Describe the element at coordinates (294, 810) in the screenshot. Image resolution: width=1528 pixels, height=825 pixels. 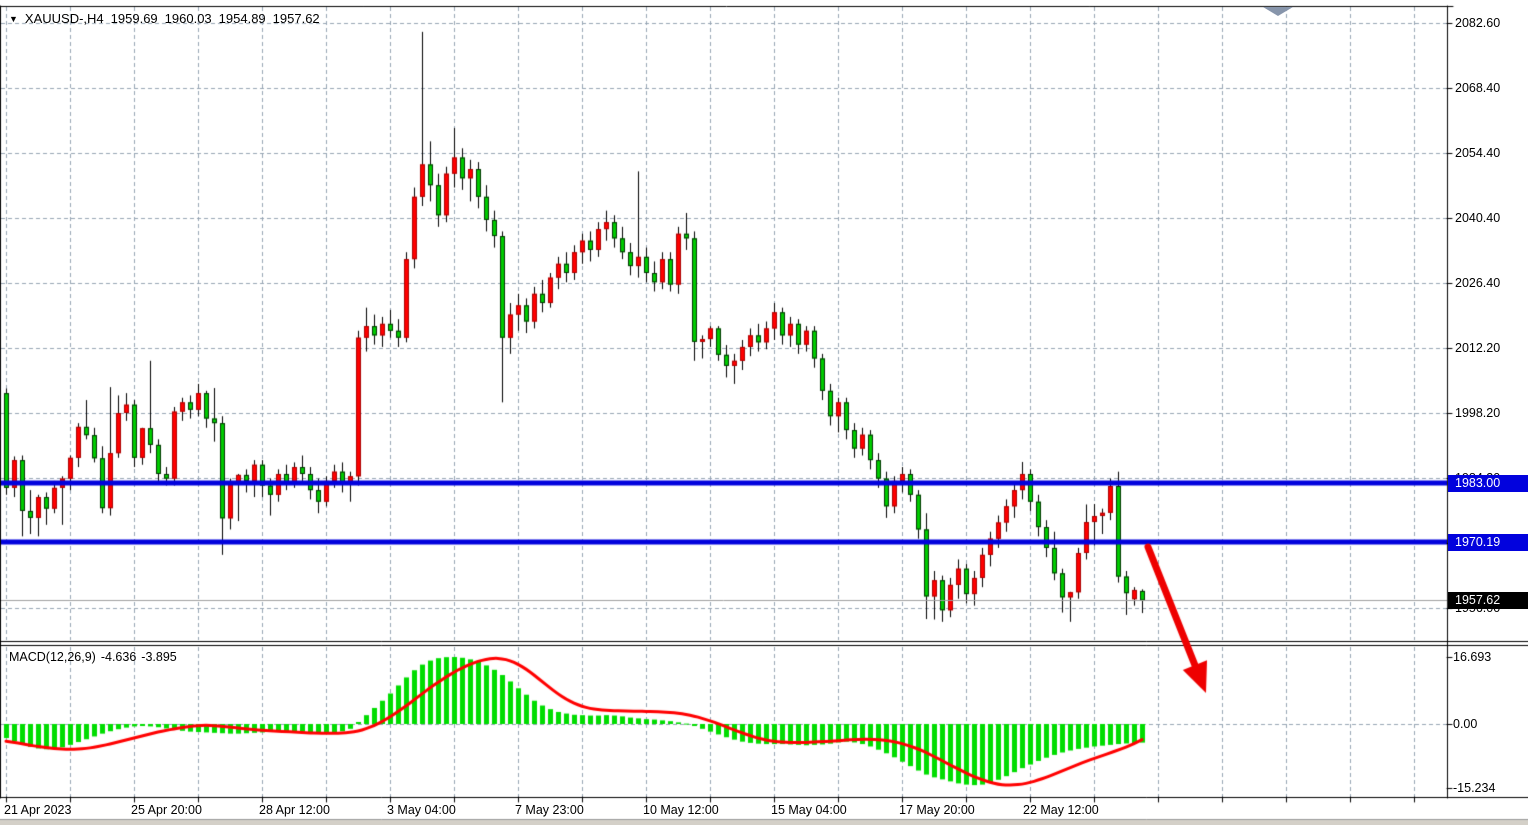
I see `time-axis-label: 28 Apr 12:00` at that location.